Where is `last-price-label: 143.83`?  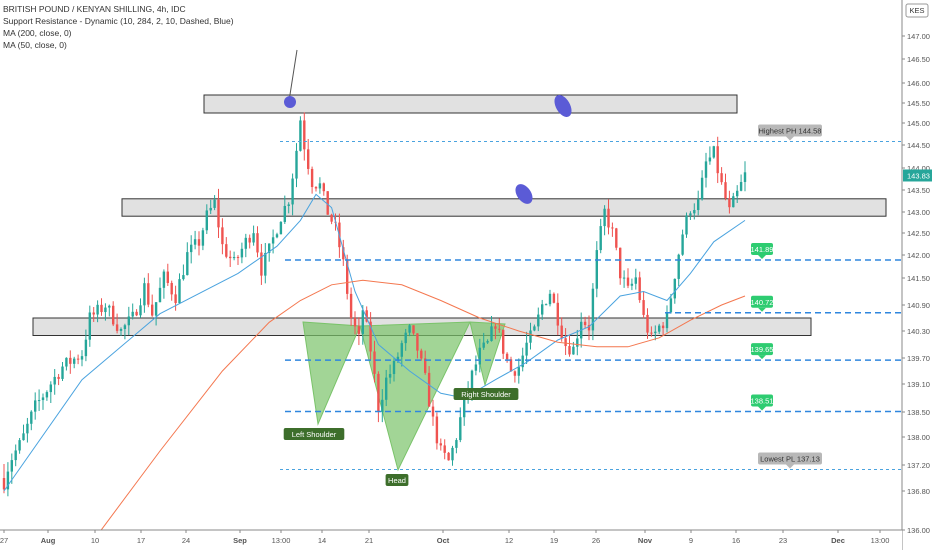 last-price-label: 143.83 is located at coordinates (918, 175).